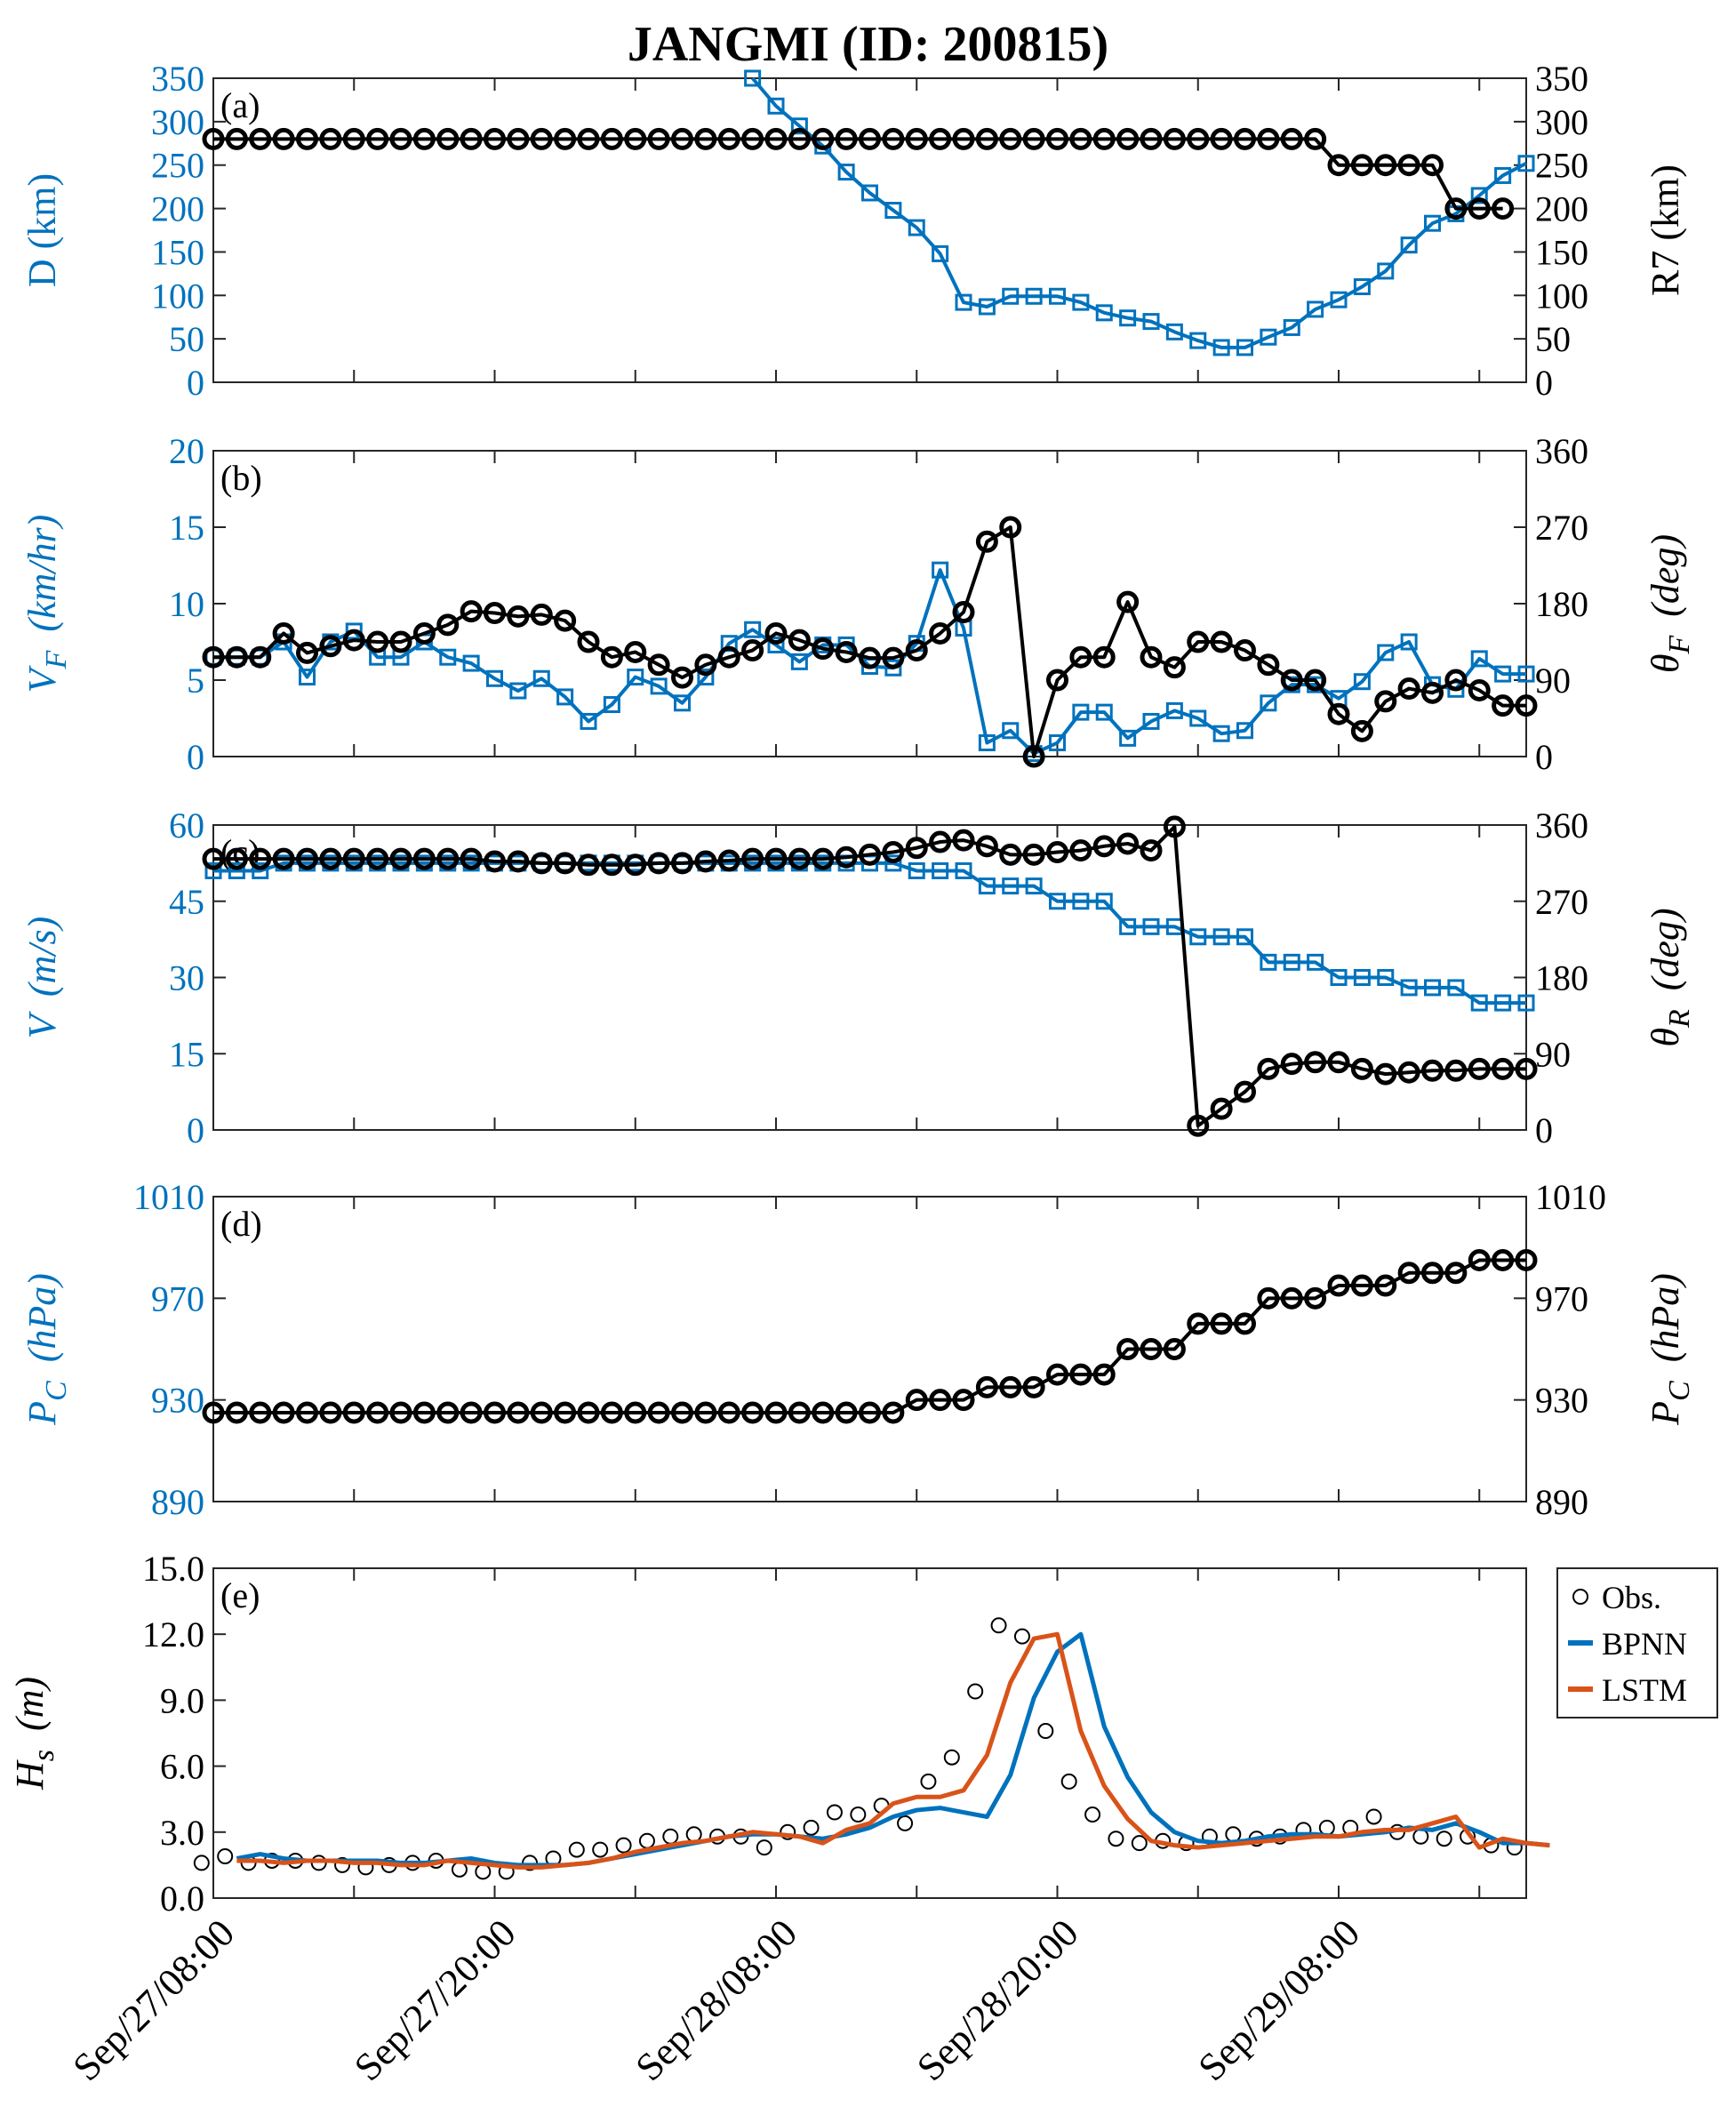 The image size is (1736, 2115). What do you see at coordinates (173, 1634) in the screenshot?
I see `y-left-tick-label: 12.0` at bounding box center [173, 1634].